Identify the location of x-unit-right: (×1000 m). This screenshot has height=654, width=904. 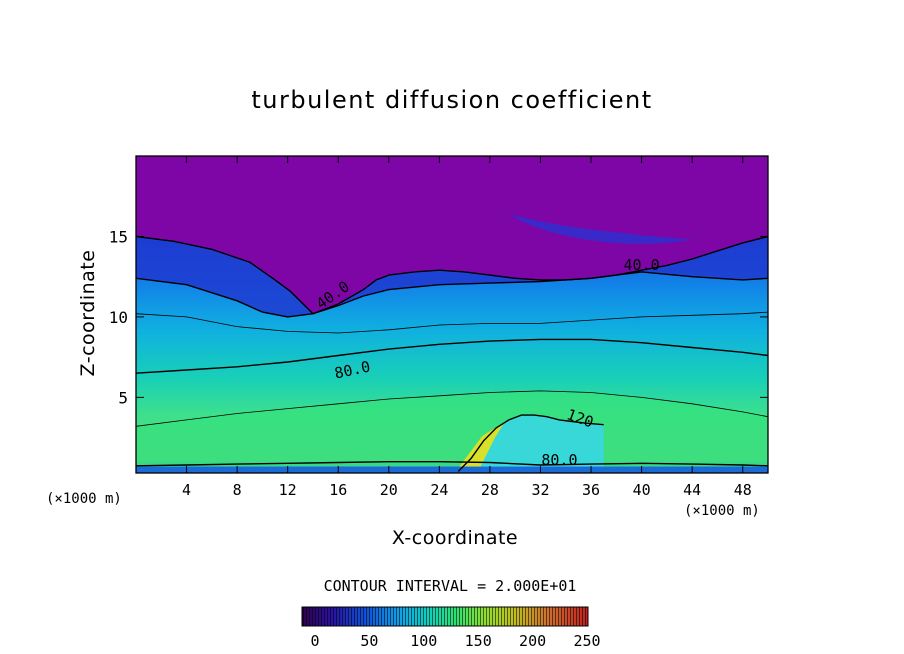
(722, 511).